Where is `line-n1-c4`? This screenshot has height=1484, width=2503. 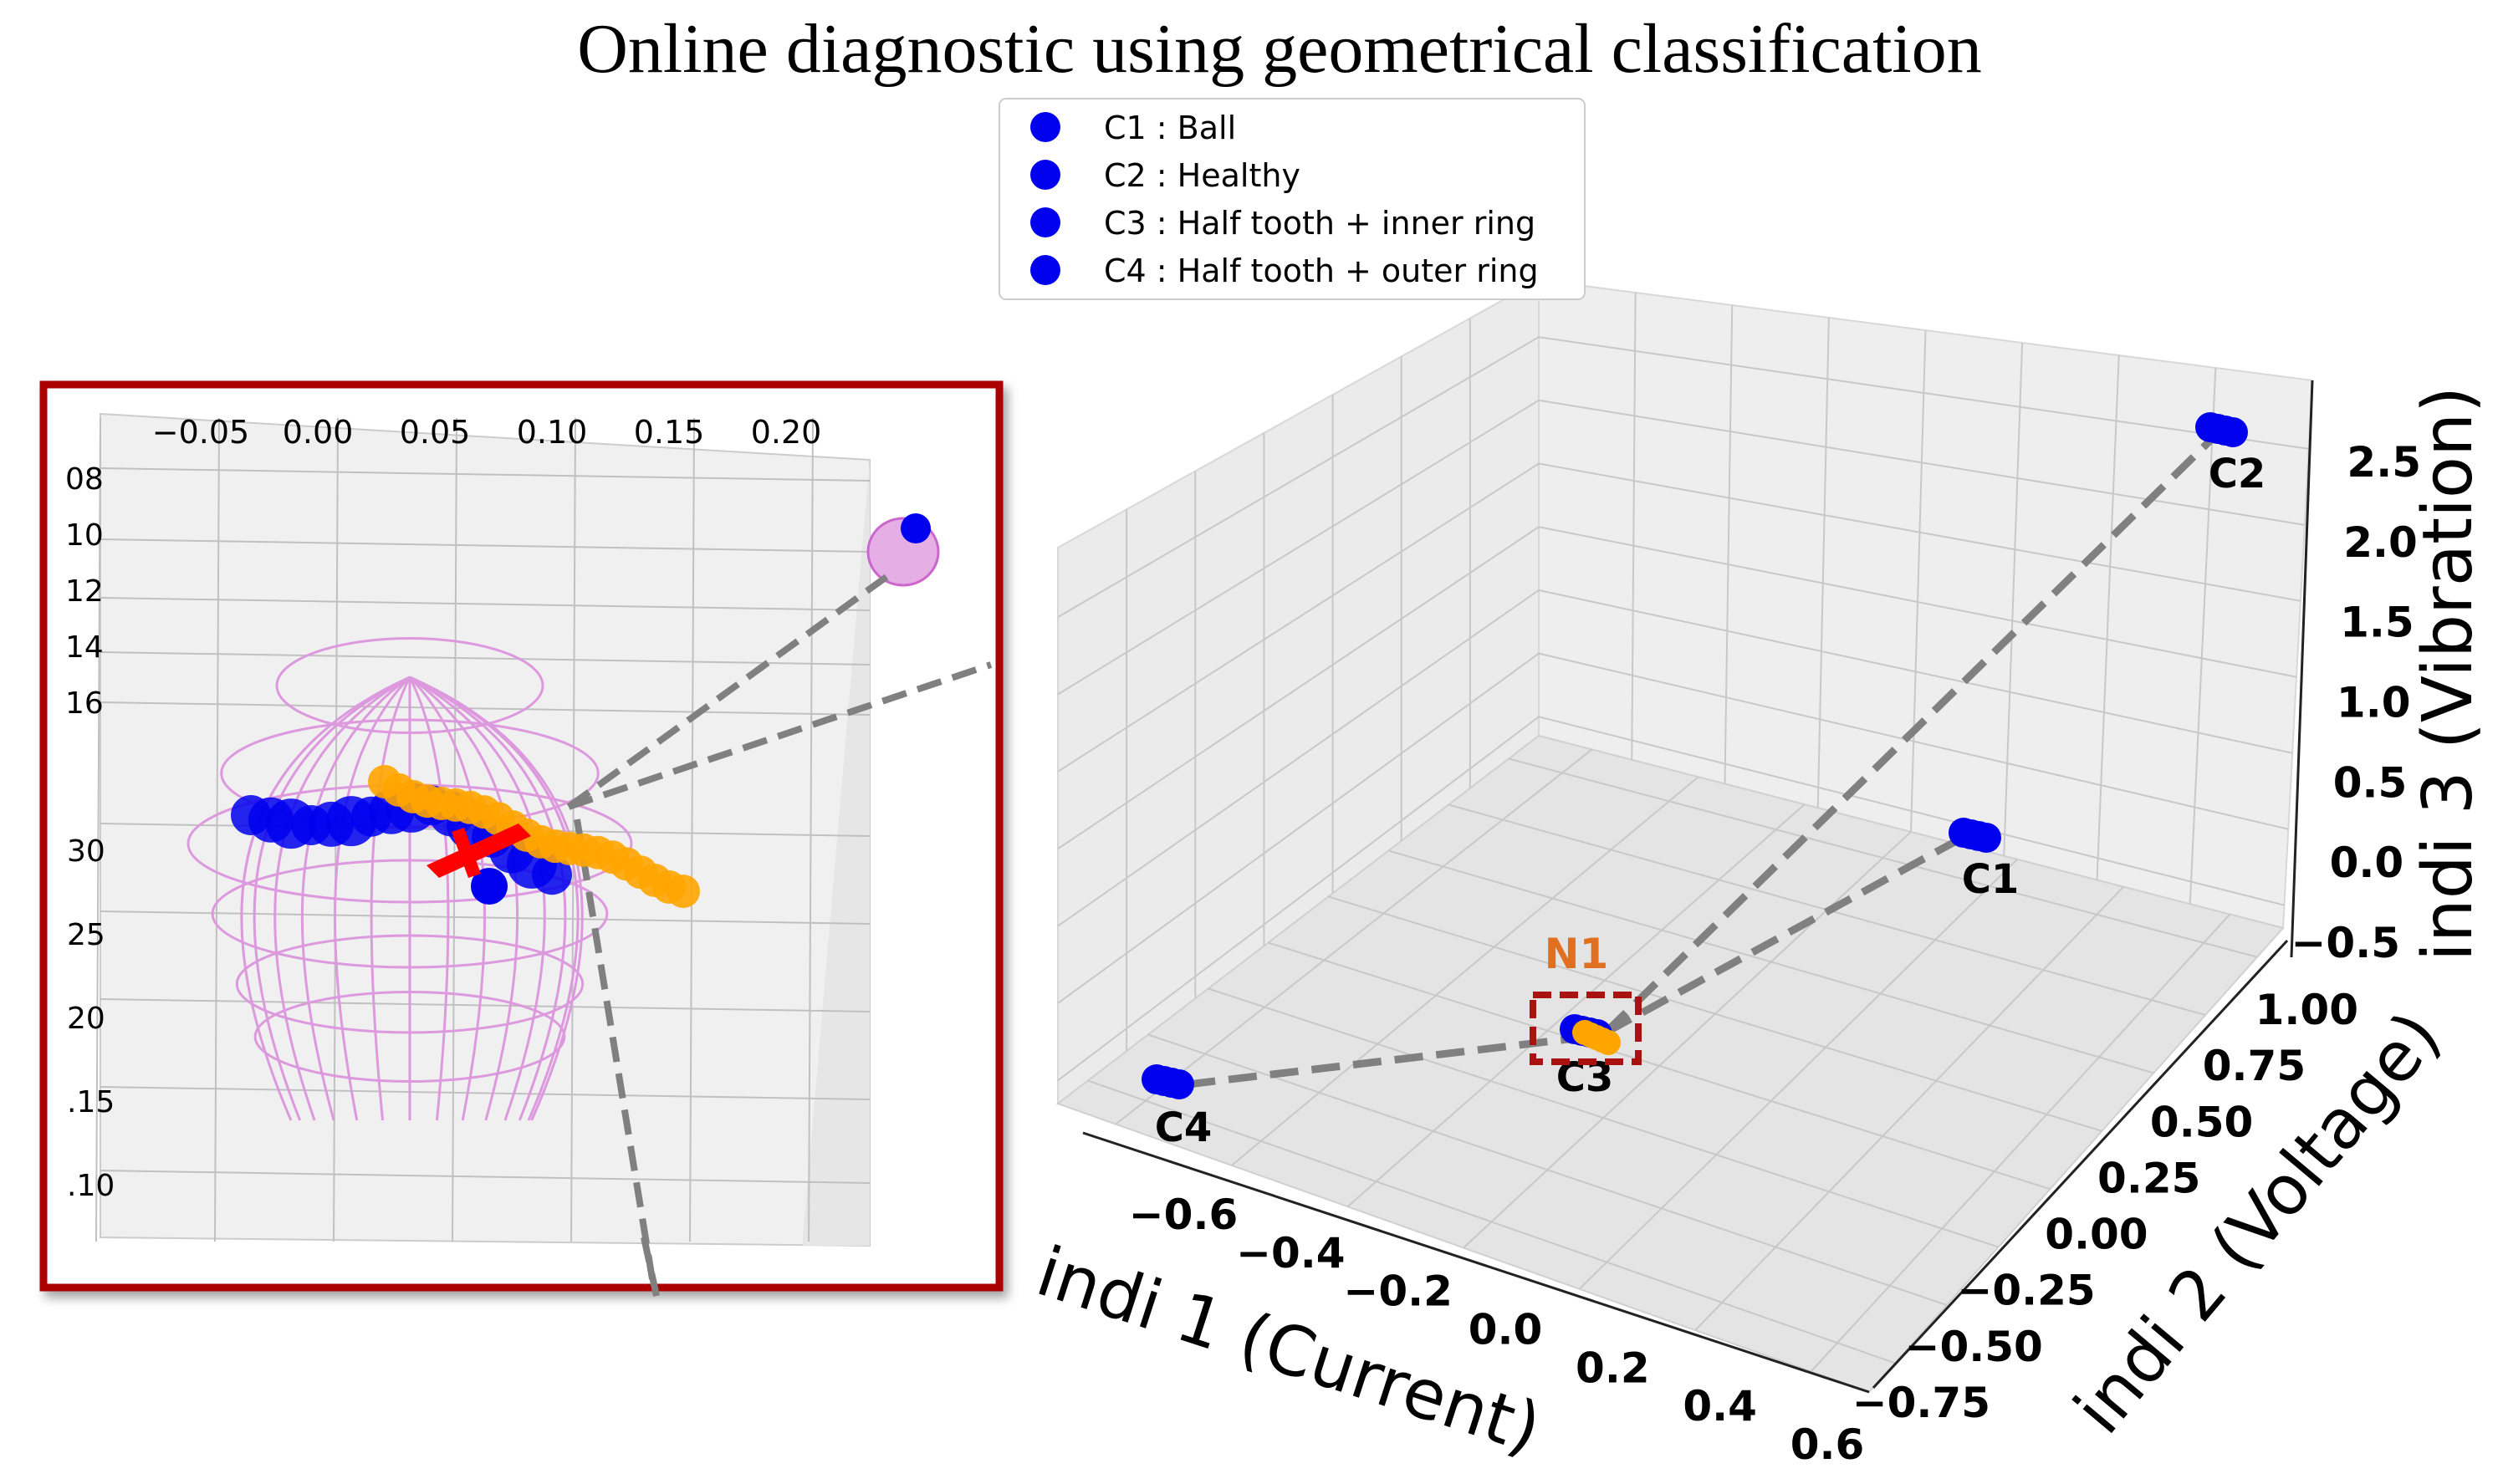
line-n1-c4 is located at coordinates (1378, 1062).